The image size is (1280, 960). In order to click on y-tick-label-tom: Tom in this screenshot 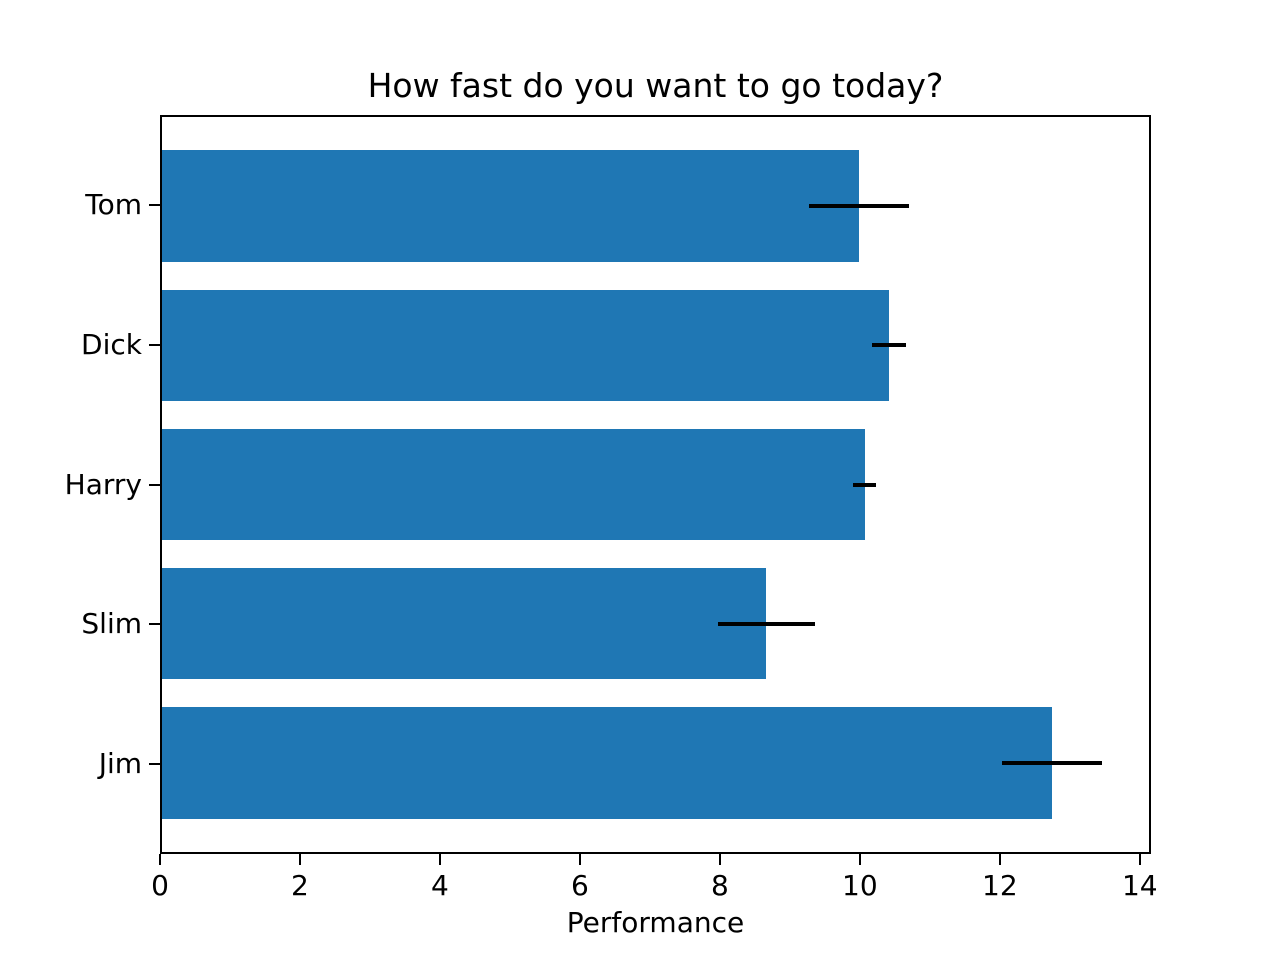, I will do `click(113, 204)`.